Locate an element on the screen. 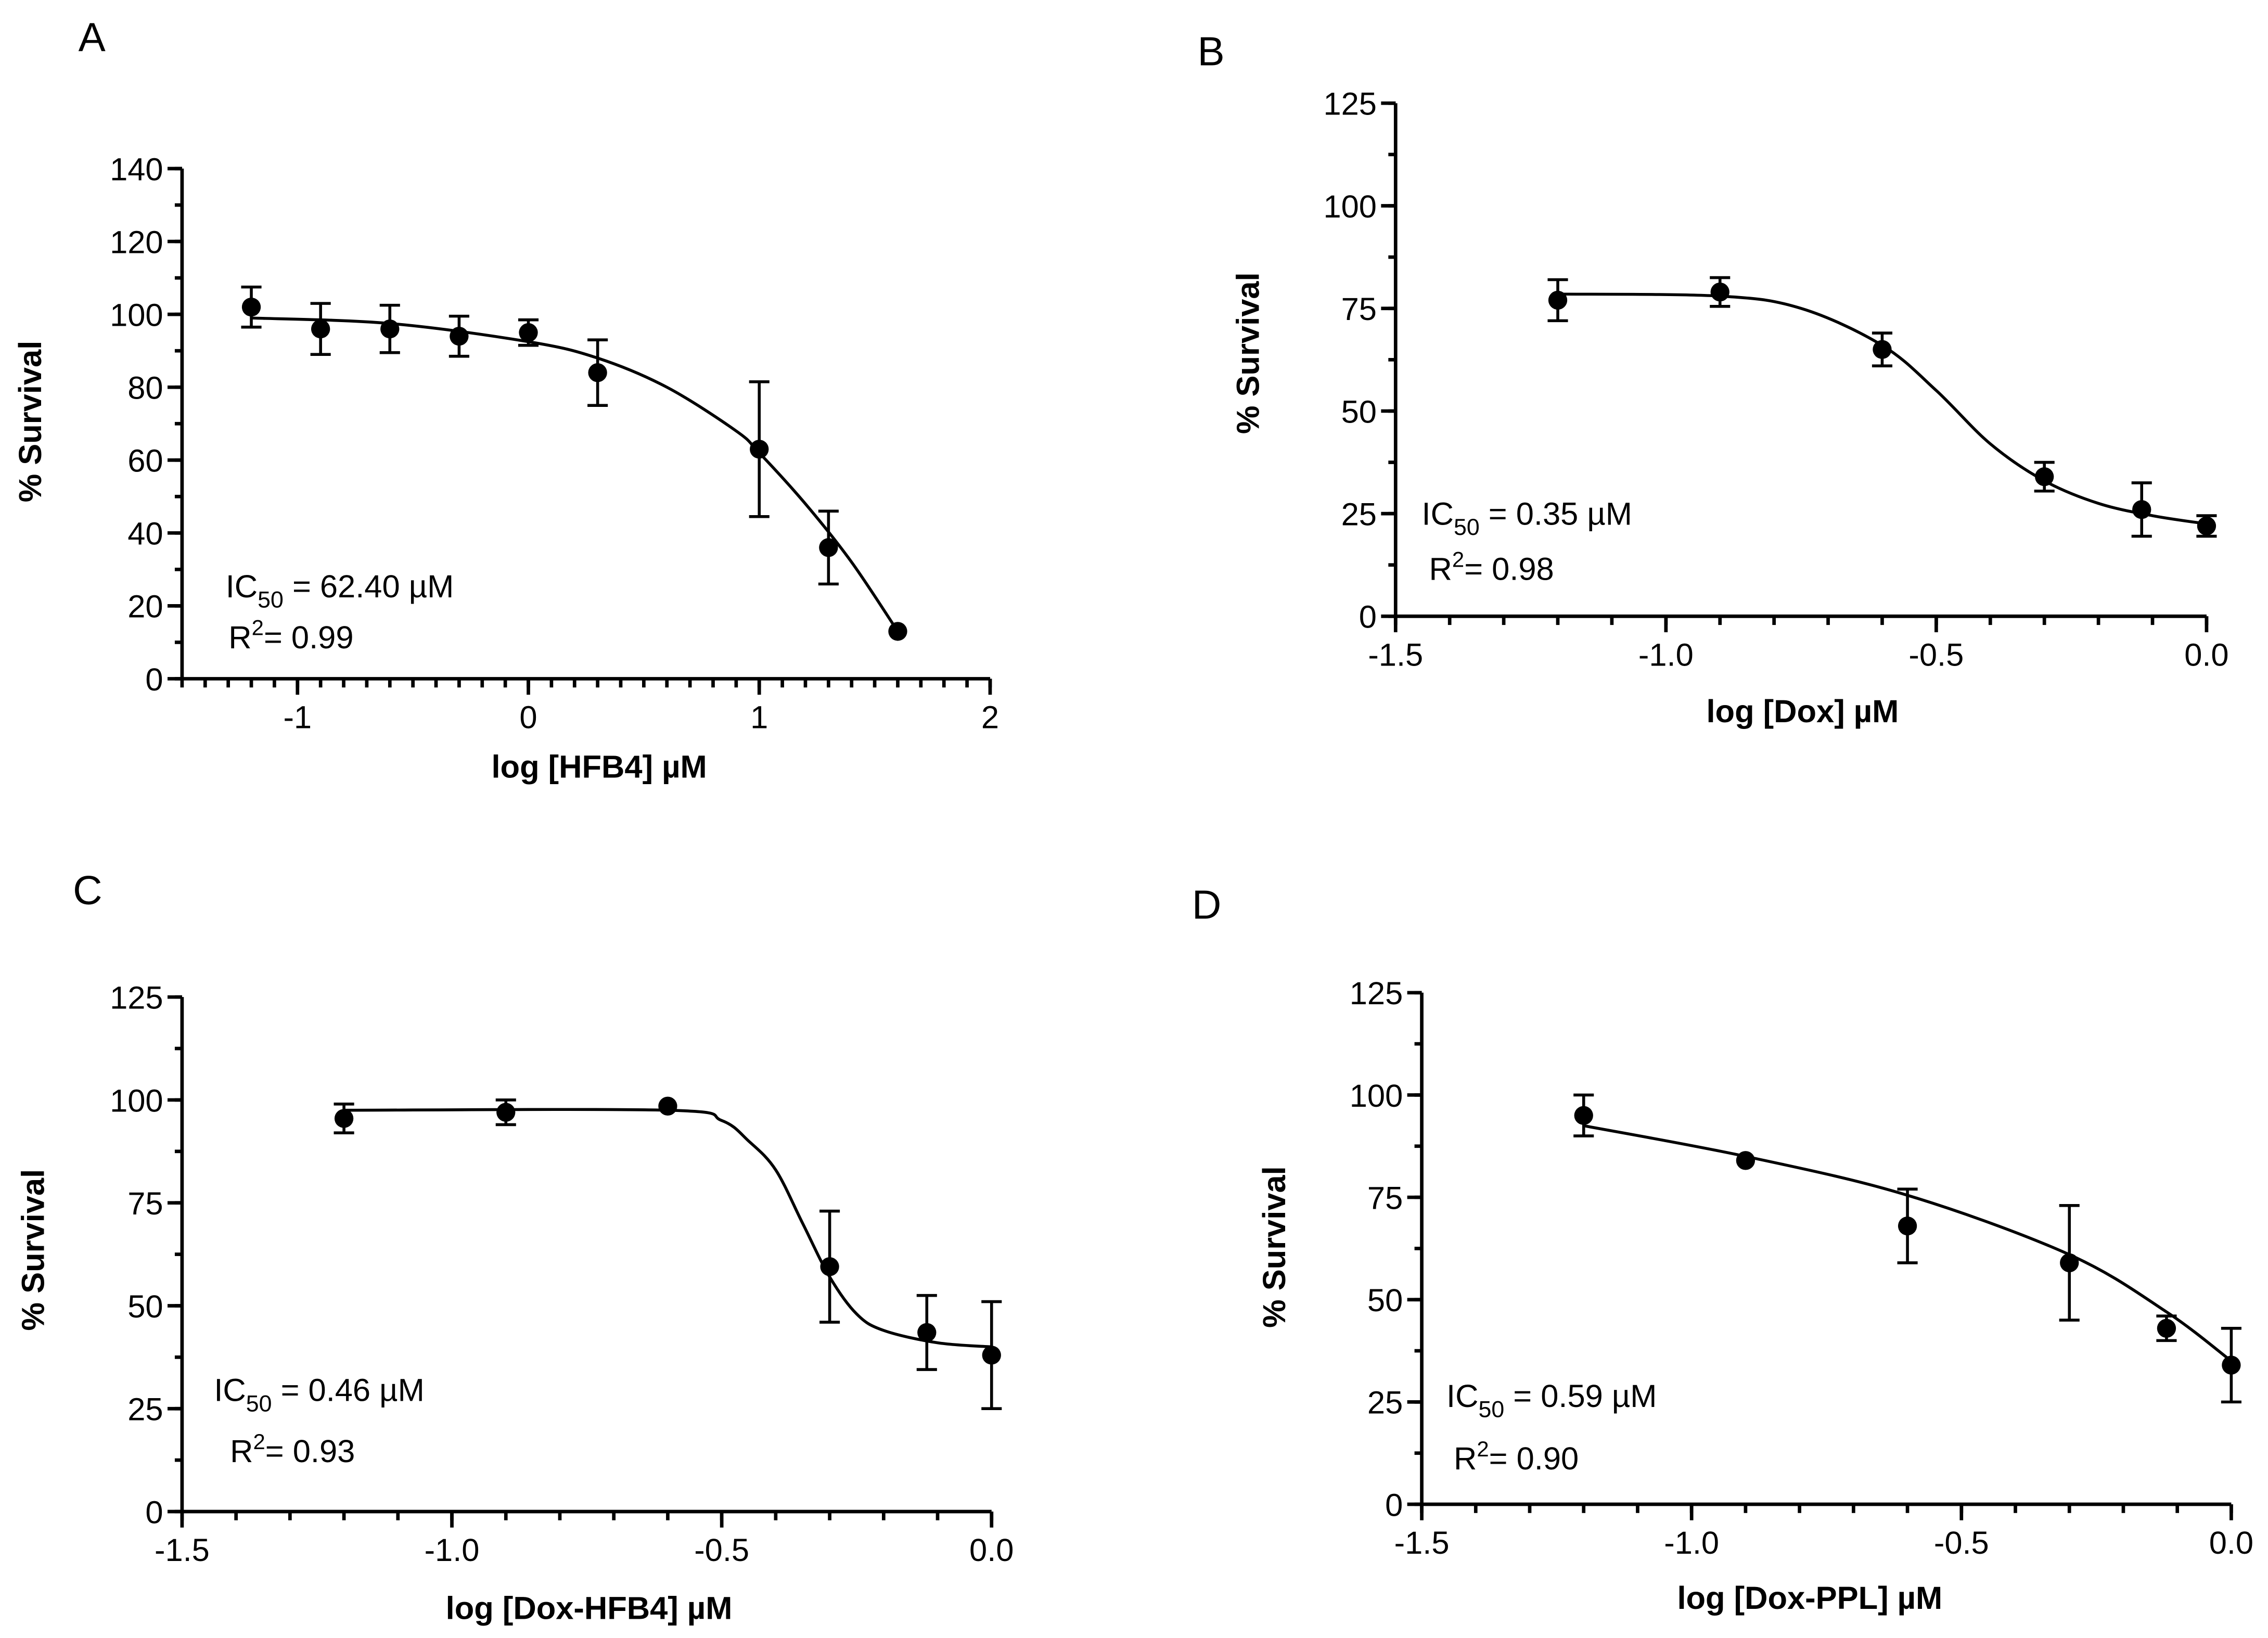  r2-value: = 0.99 is located at coordinates (309, 638).